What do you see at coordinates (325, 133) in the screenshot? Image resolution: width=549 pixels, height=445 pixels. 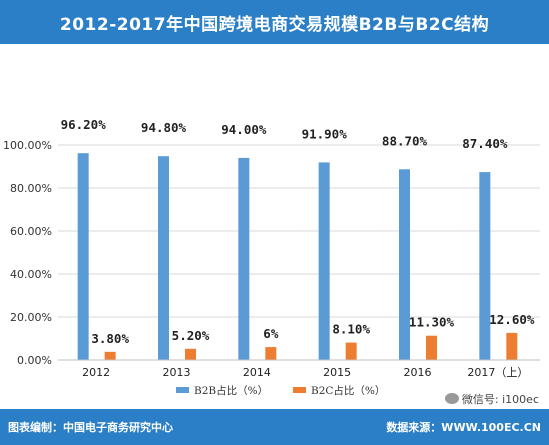 I see `data-label: 91.90%` at bounding box center [325, 133].